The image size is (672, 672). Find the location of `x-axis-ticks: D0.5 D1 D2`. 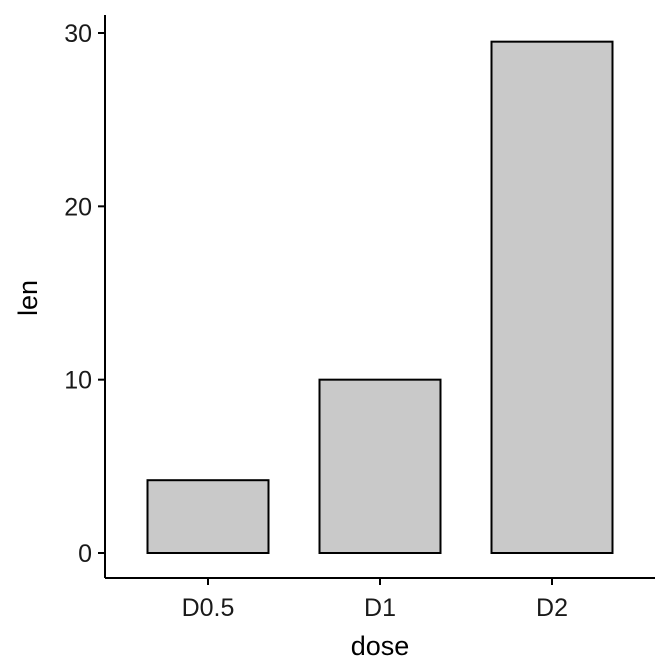

x-axis-ticks: D0.5 D1 D2 is located at coordinates (375, 600).